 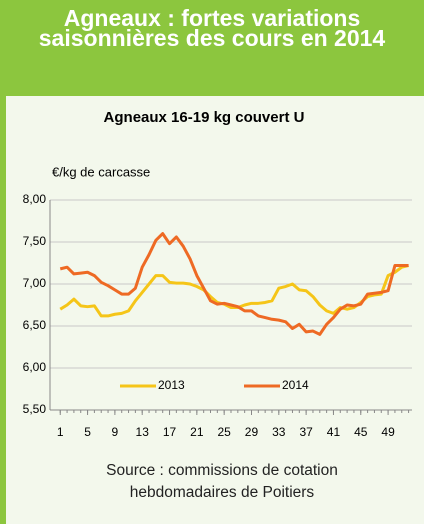 I want to click on x-tick-label: 9, so click(x=115, y=432).